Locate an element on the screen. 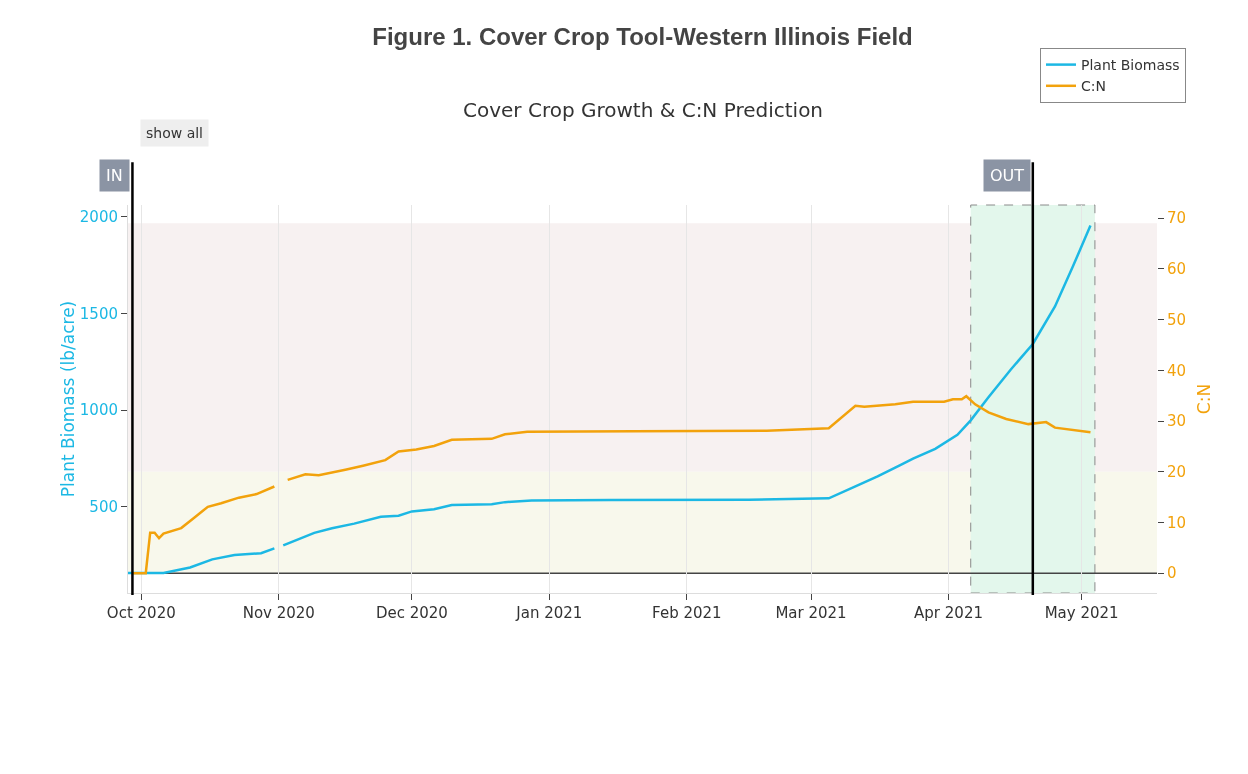 Image resolution: width=1248 pixels, height=774 pixels. chart-subtitle: Cover Crop Growth & C:N Prediction is located at coordinates (643, 110).